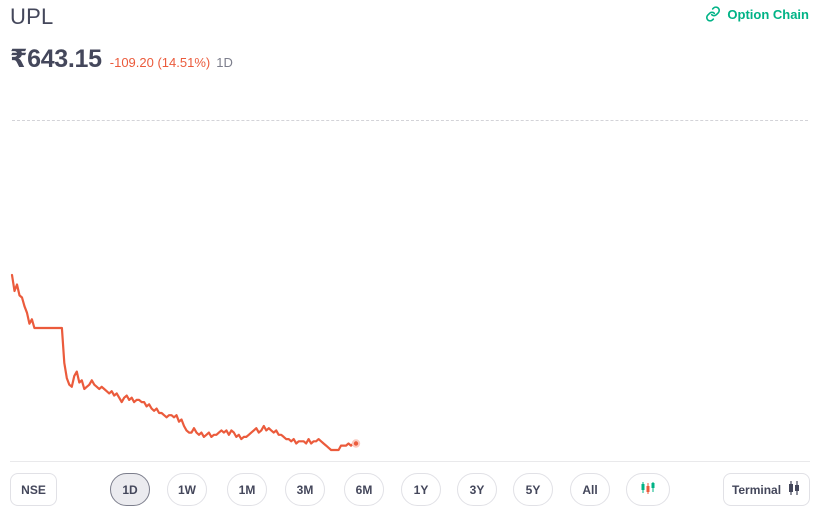 Image resolution: width=823 pixels, height=519 pixels. Describe the element at coordinates (533, 489) in the screenshot. I see `range-button-5y: 5Y` at that location.